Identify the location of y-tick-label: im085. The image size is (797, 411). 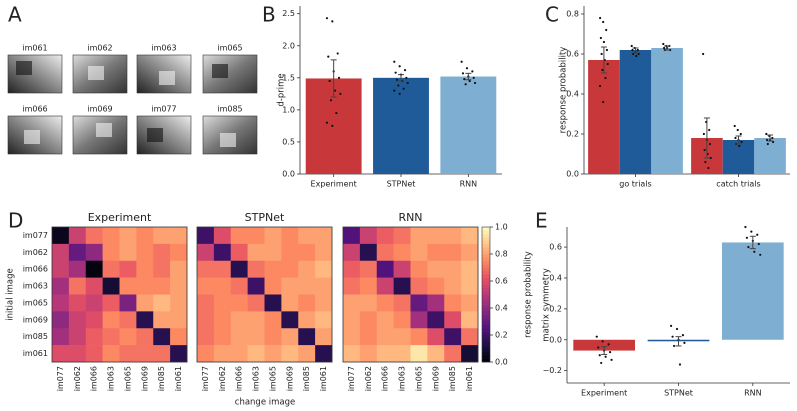
(35, 336).